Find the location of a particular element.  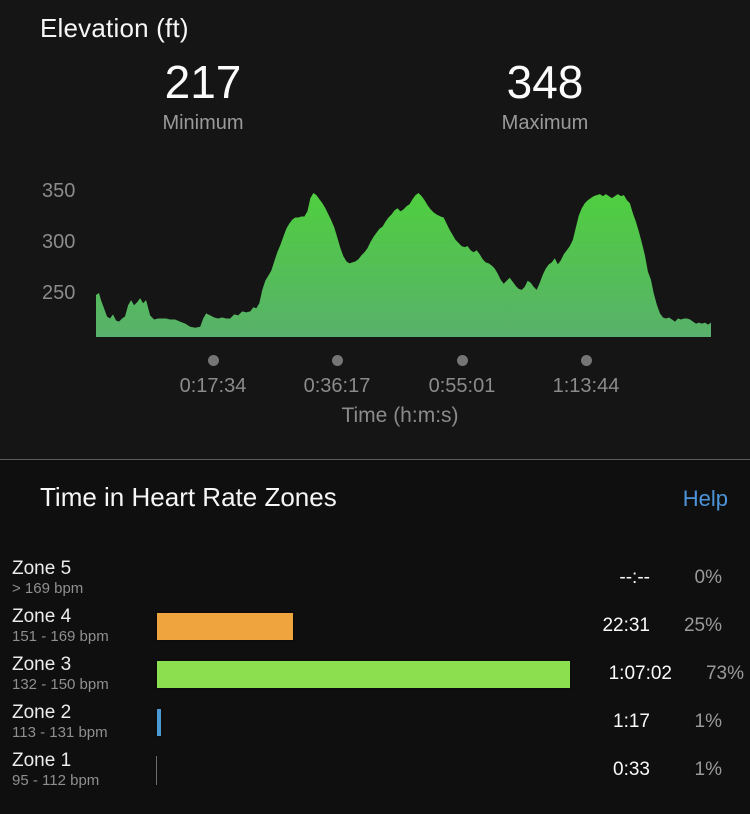

elevation-max-label: Maximum is located at coordinates (545, 123).